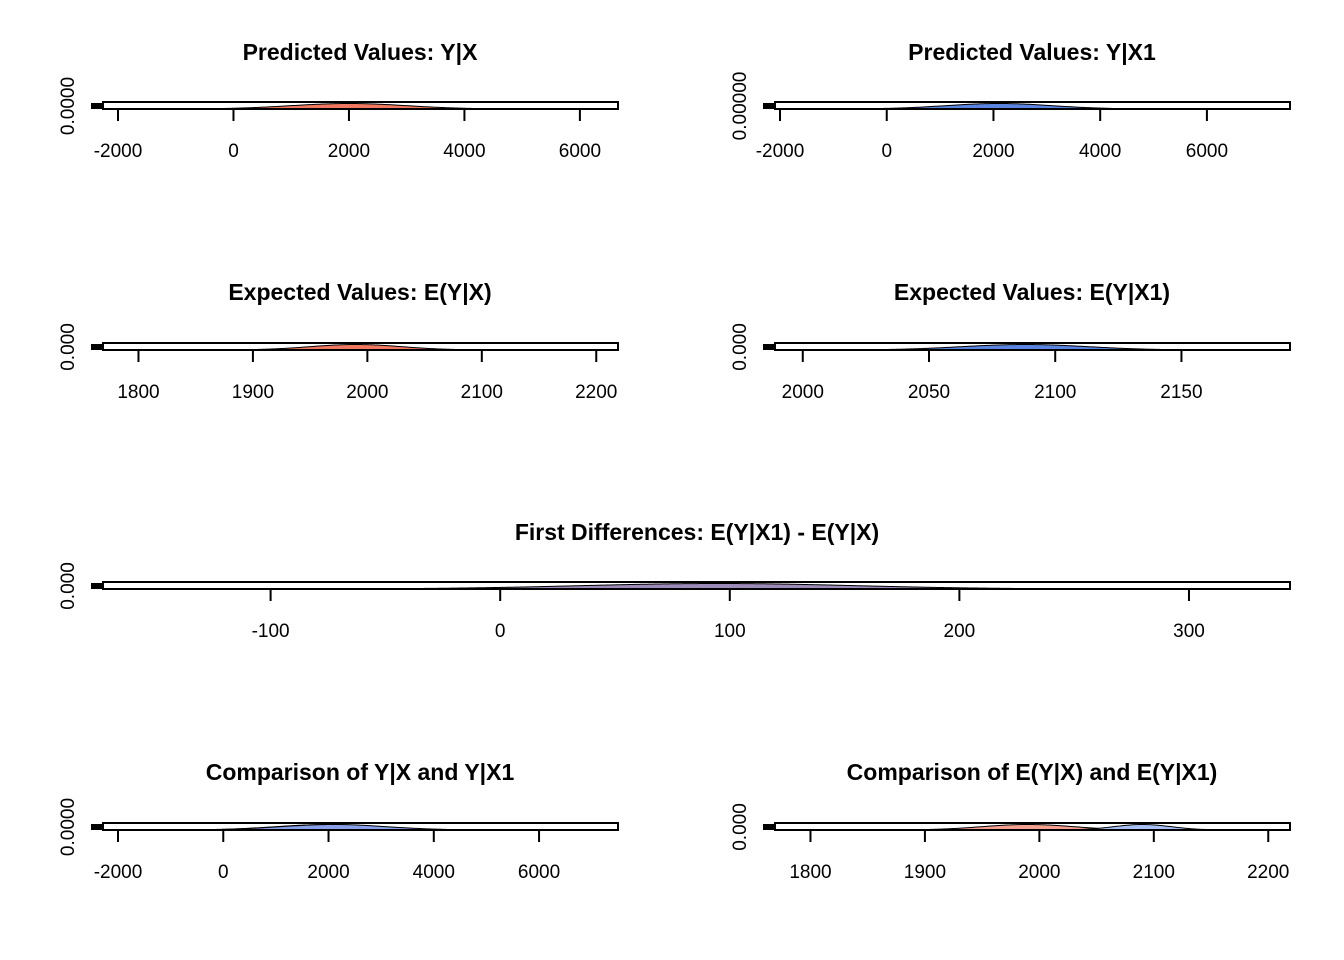 The width and height of the screenshot is (1344, 960). Describe the element at coordinates (271, 631) in the screenshot. I see `x-axis-tick-label: -100` at that location.